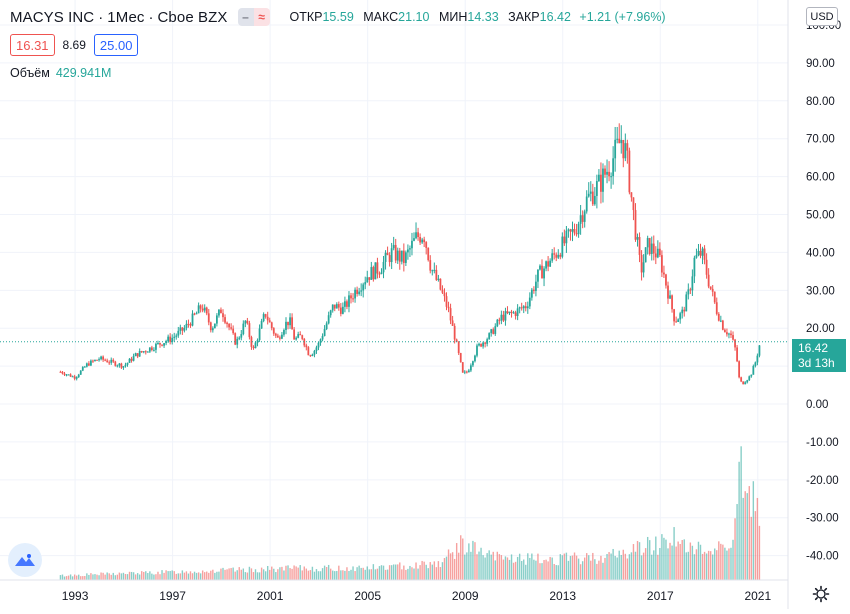 The height and width of the screenshot is (614, 850). What do you see at coordinates (126, 17) in the screenshot?
I see `interval-label: 1Мес` at bounding box center [126, 17].